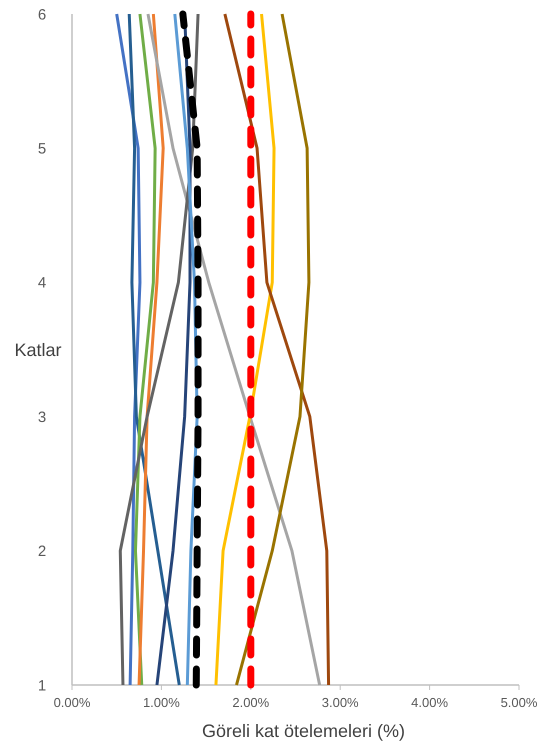  Describe the element at coordinates (42, 149) in the screenshot. I see `y-tick-label: 5` at that location.